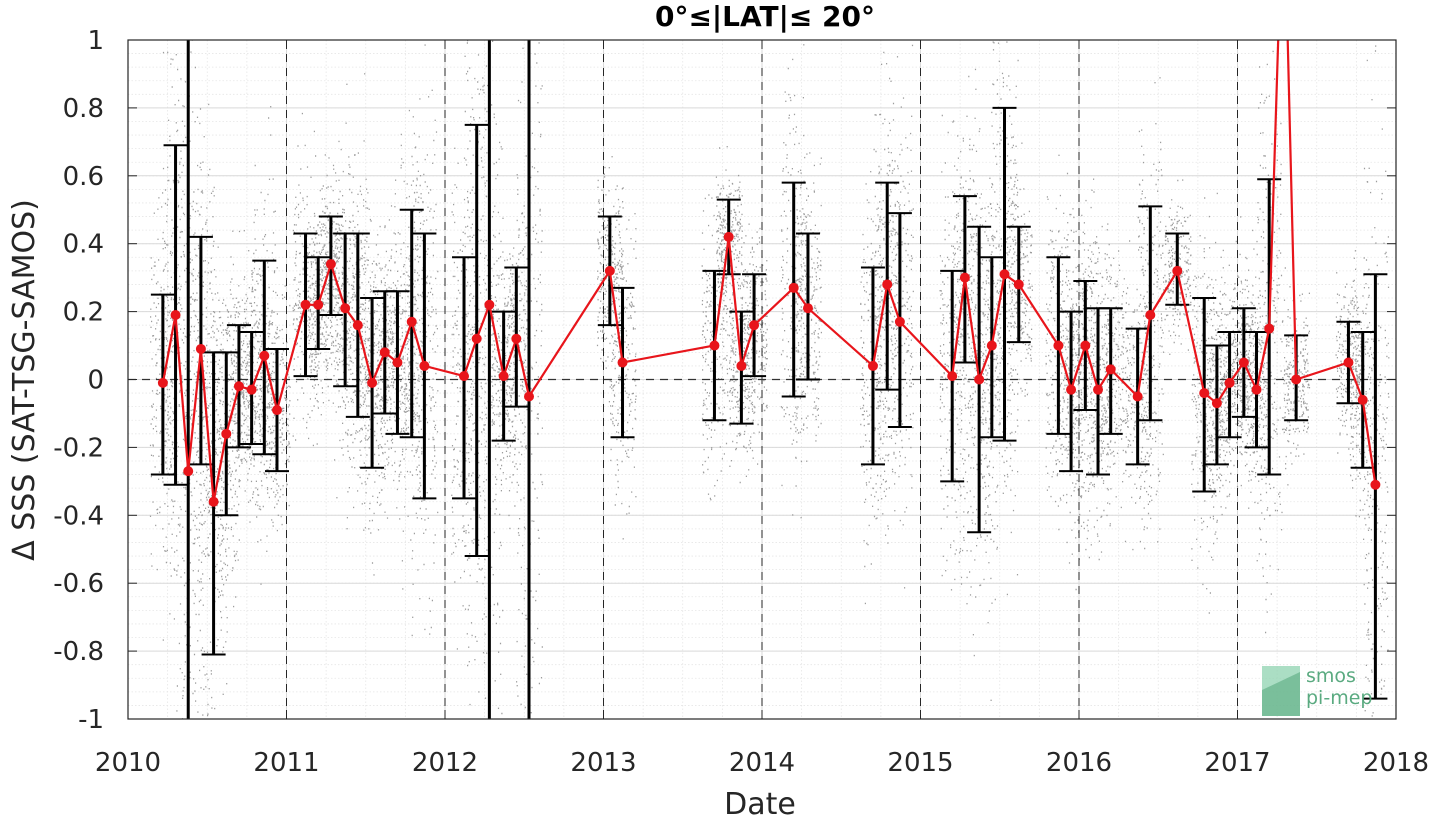  What do you see at coordinates (95, 381) in the screenshot?
I see `y-tick-label: 0` at bounding box center [95, 381].